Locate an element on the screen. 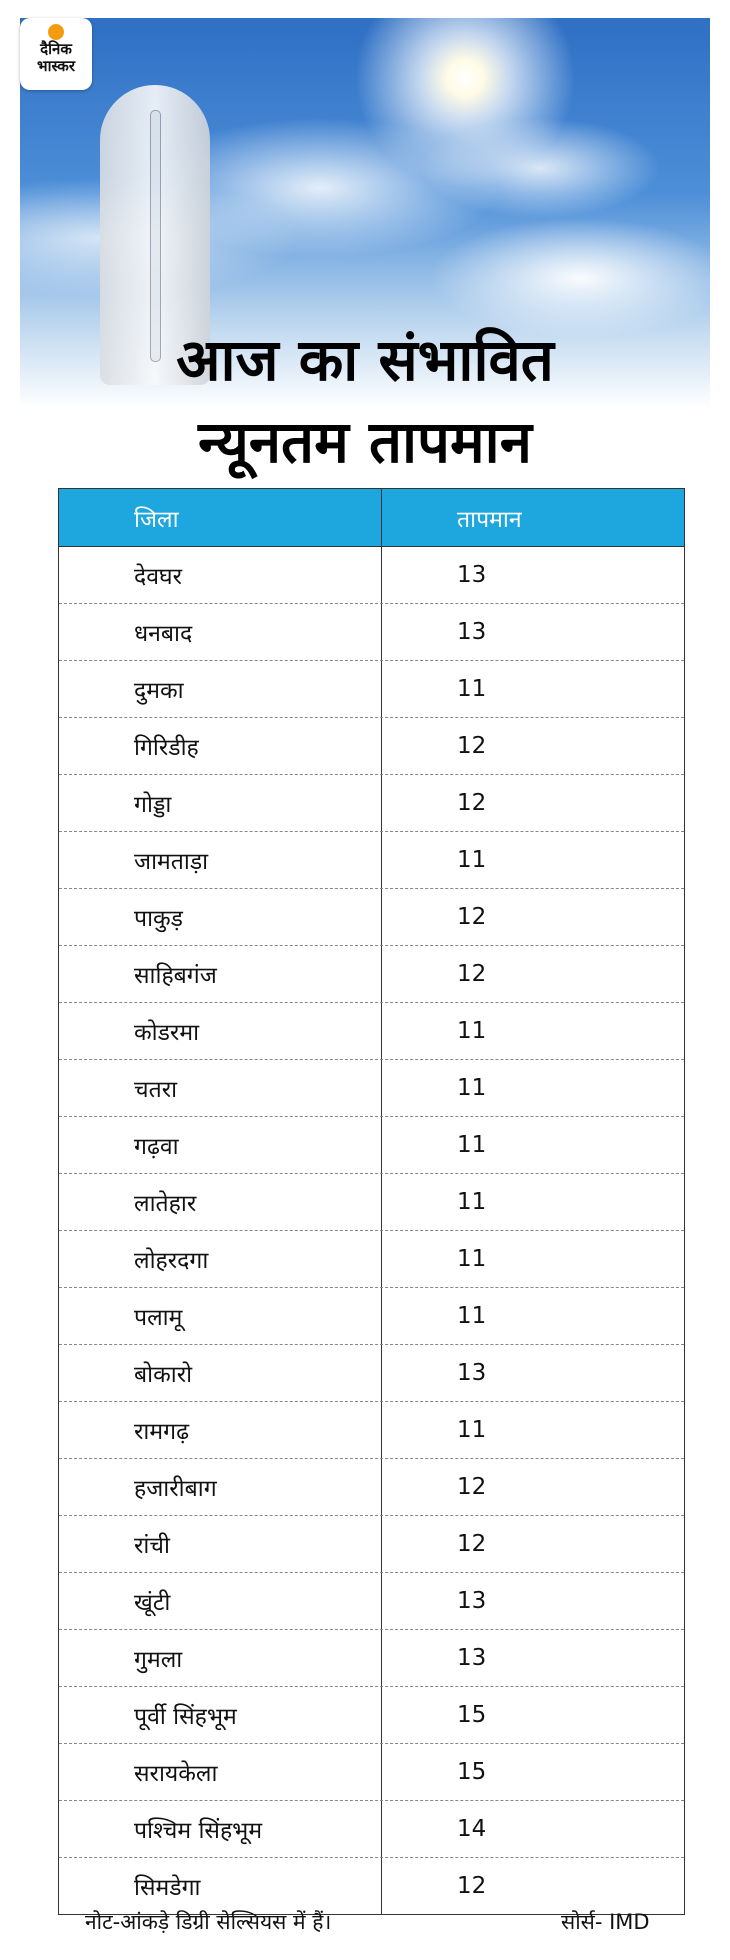  district-cell: साहिबगंज is located at coordinates (220, 974).